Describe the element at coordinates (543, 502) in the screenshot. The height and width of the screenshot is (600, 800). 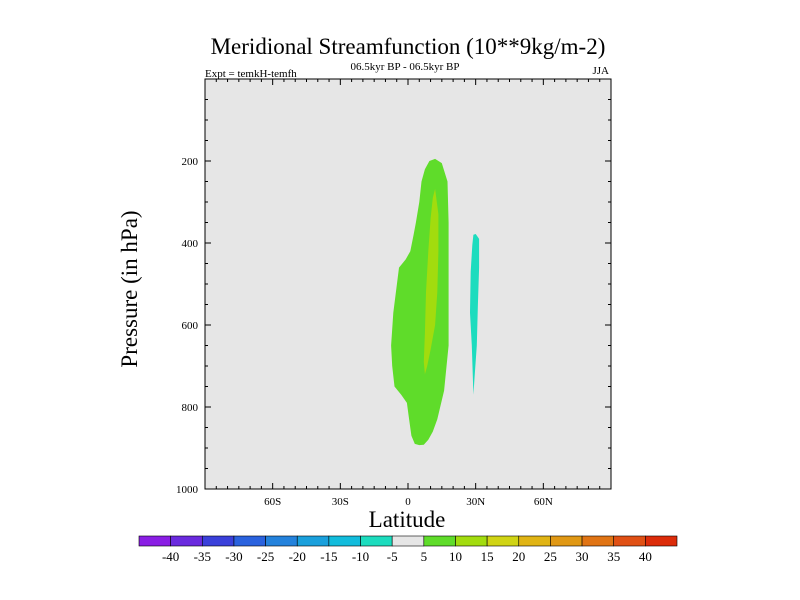
I see `x-tick-label: 60N` at that location.